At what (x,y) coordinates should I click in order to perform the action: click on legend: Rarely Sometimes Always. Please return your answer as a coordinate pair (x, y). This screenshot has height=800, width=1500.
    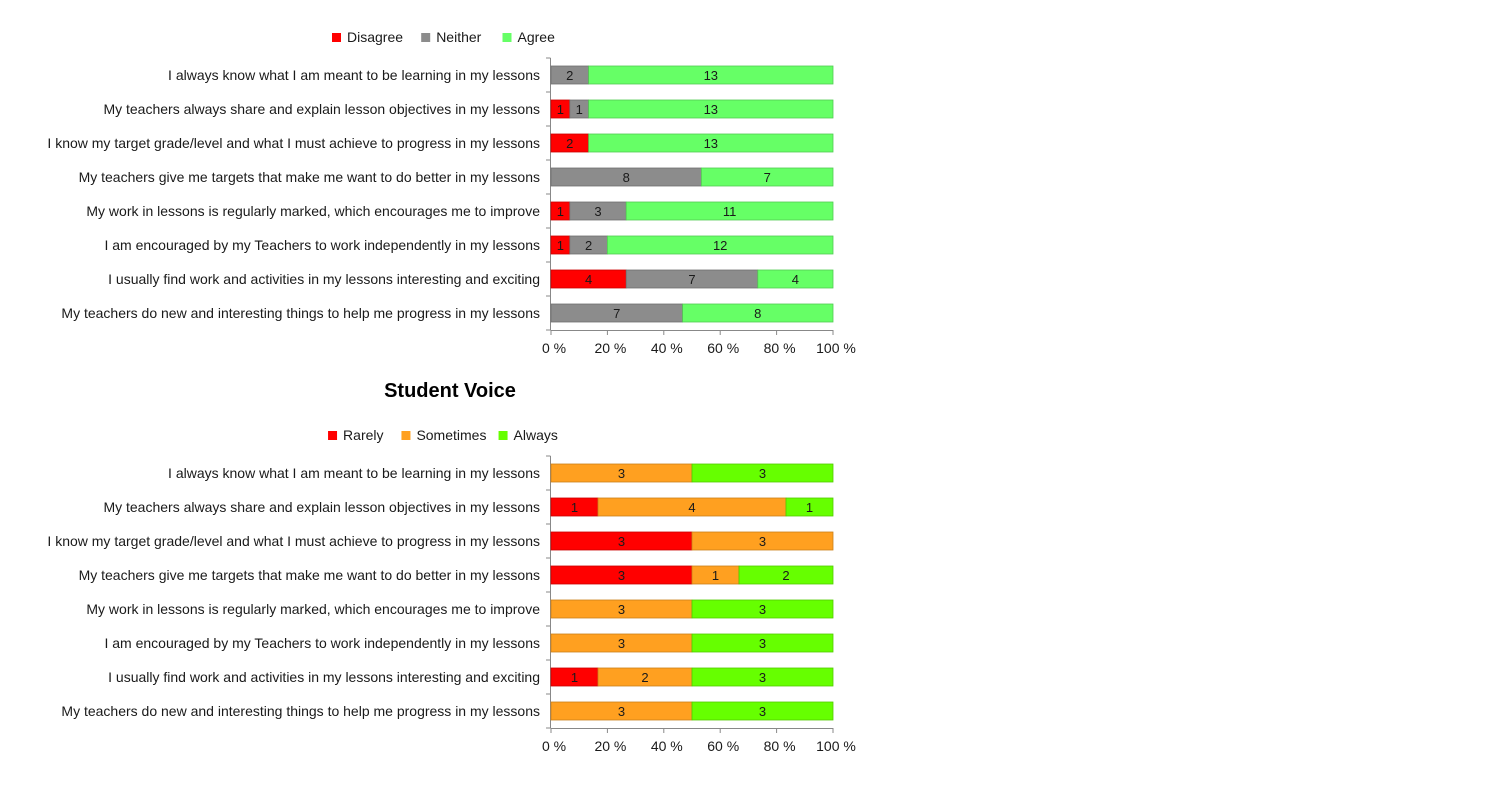
    Looking at the image, I should click on (443, 435).